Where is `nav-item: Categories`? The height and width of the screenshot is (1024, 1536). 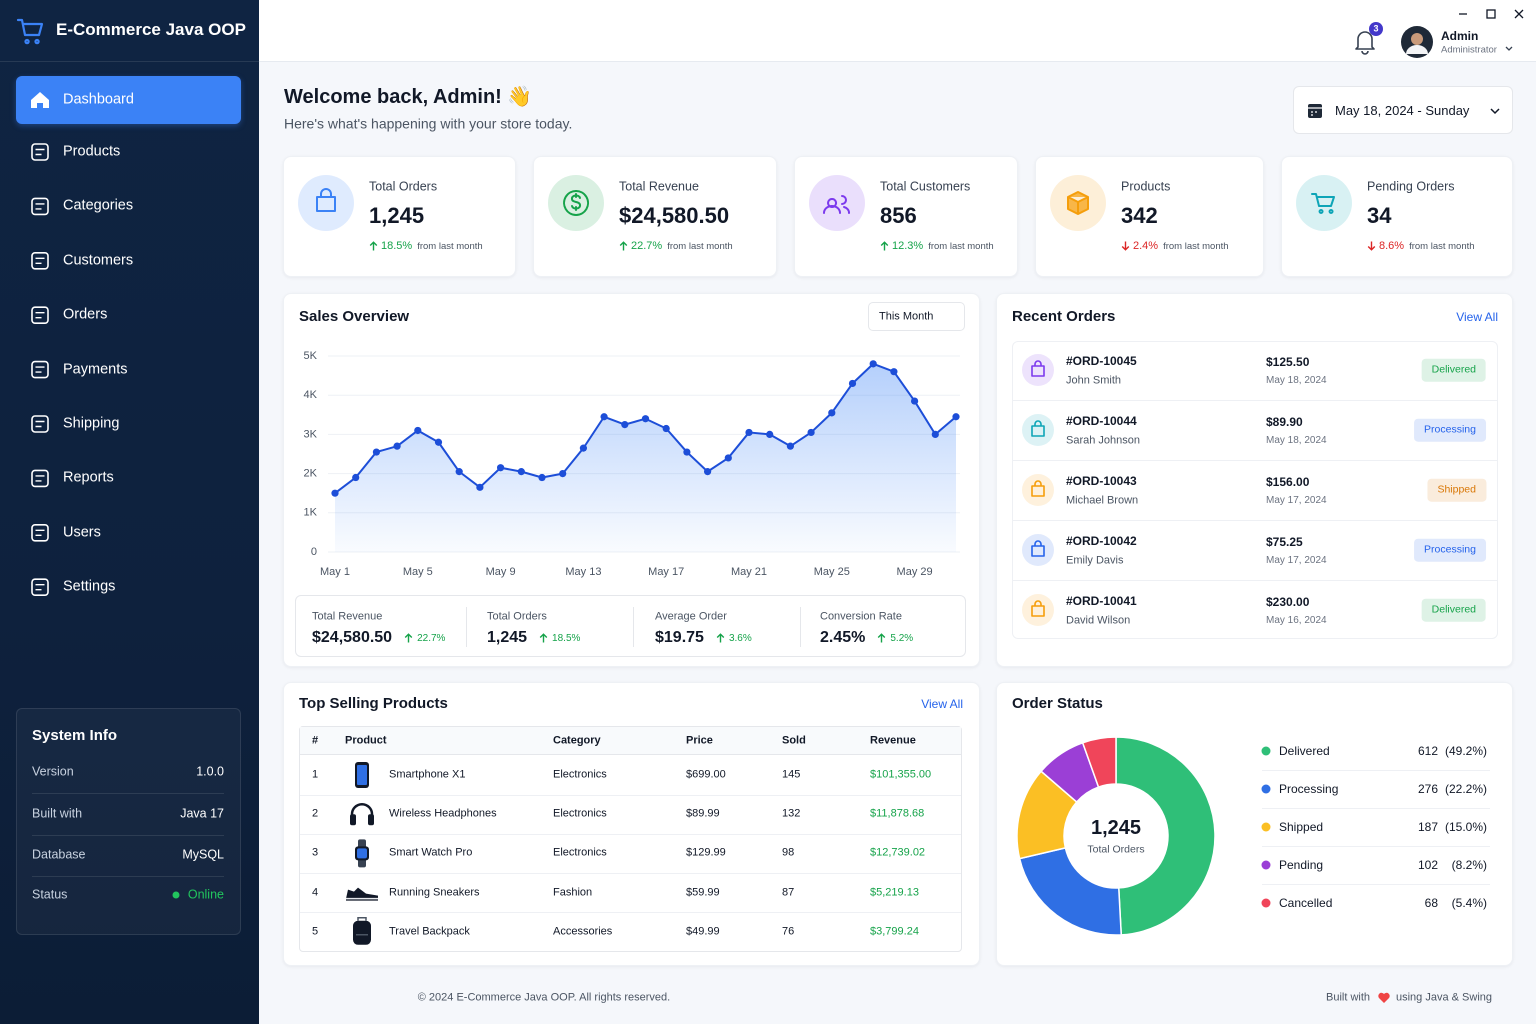 nav-item: Categories is located at coordinates (98, 205).